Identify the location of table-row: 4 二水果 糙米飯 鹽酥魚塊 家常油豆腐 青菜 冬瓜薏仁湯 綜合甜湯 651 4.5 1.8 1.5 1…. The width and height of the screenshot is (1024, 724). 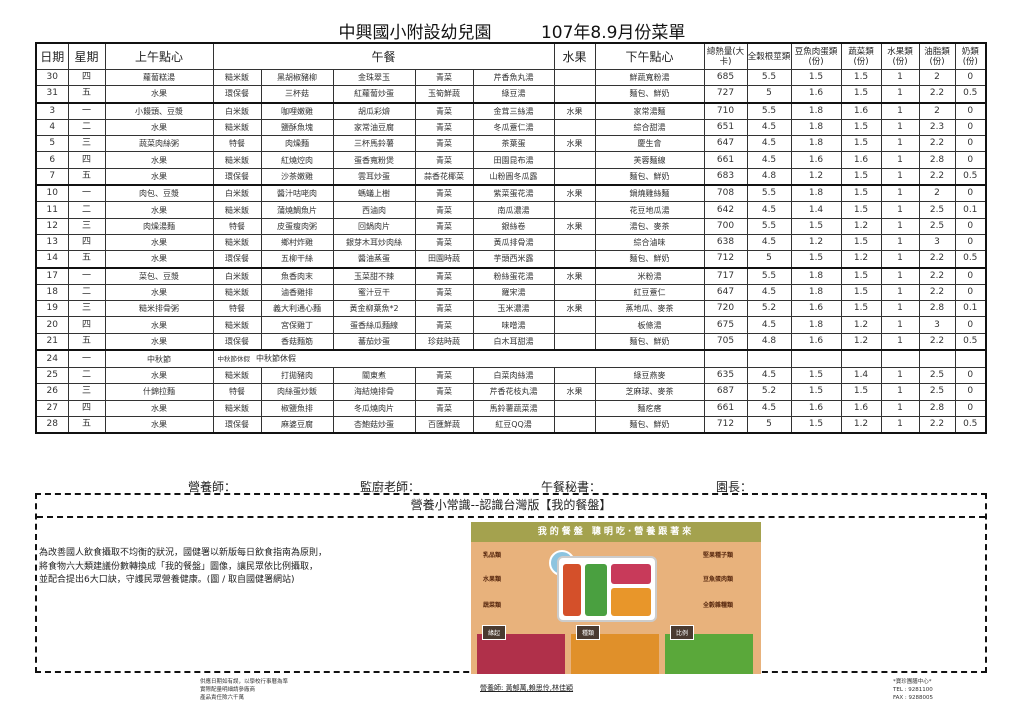
(511, 127).